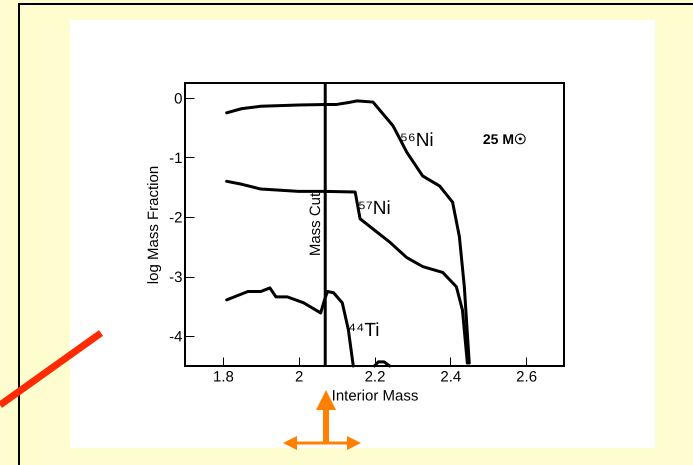 The image size is (693, 465). What do you see at coordinates (175, 158) in the screenshot?
I see `y-tick-label: -1` at bounding box center [175, 158].